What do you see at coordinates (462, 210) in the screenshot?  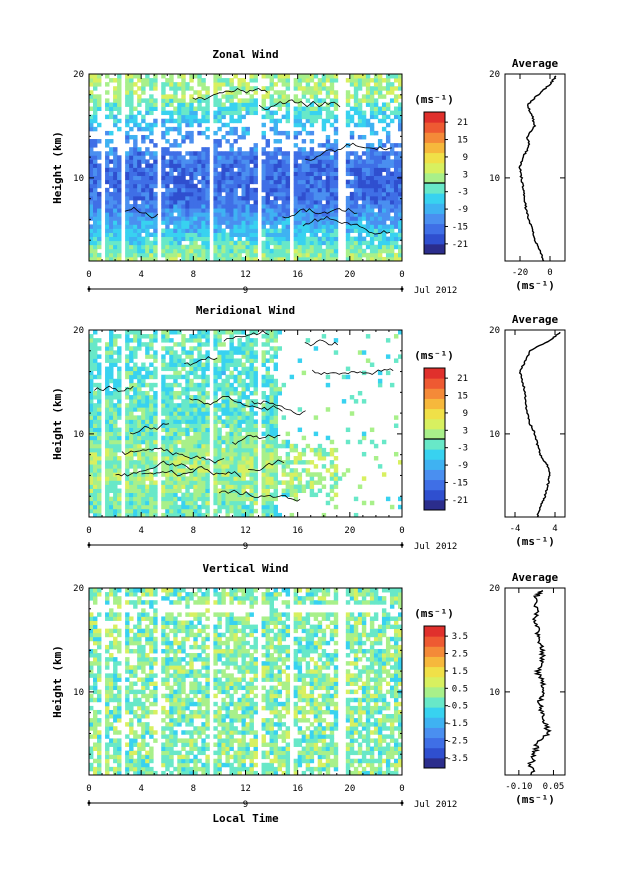 I see `colorbar-tick-label: -9` at bounding box center [462, 210].